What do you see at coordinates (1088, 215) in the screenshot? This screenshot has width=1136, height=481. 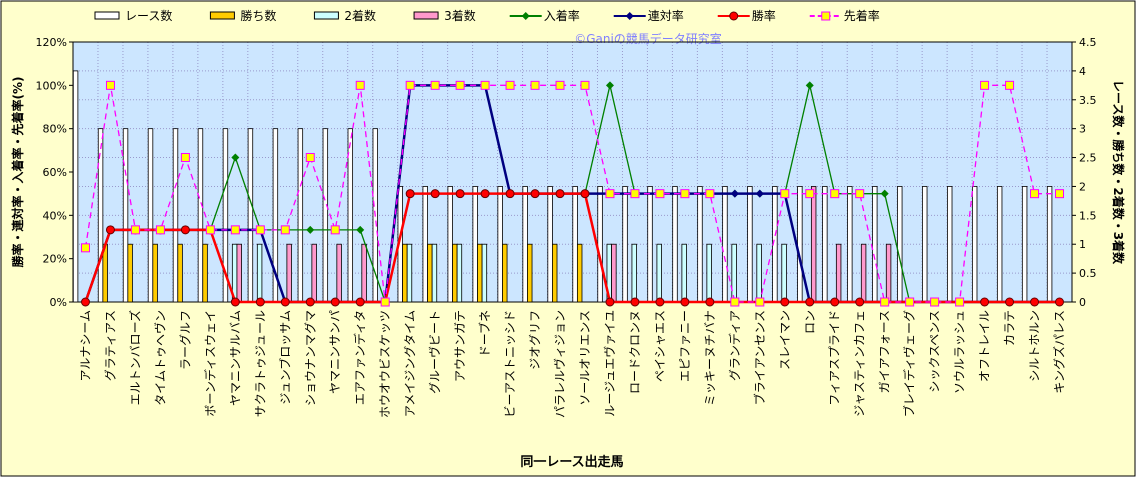 I see `y2-tick-label: 1.5` at bounding box center [1088, 215].